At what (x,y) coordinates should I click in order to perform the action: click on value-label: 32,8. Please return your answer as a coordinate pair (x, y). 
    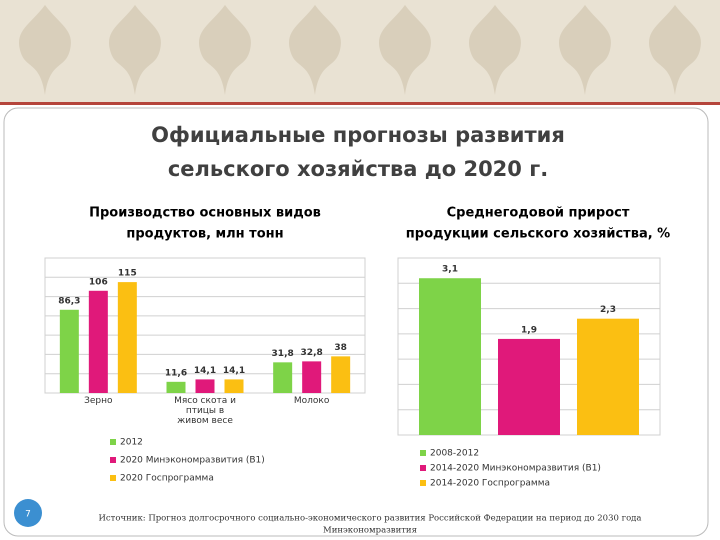
    Looking at the image, I should click on (312, 353).